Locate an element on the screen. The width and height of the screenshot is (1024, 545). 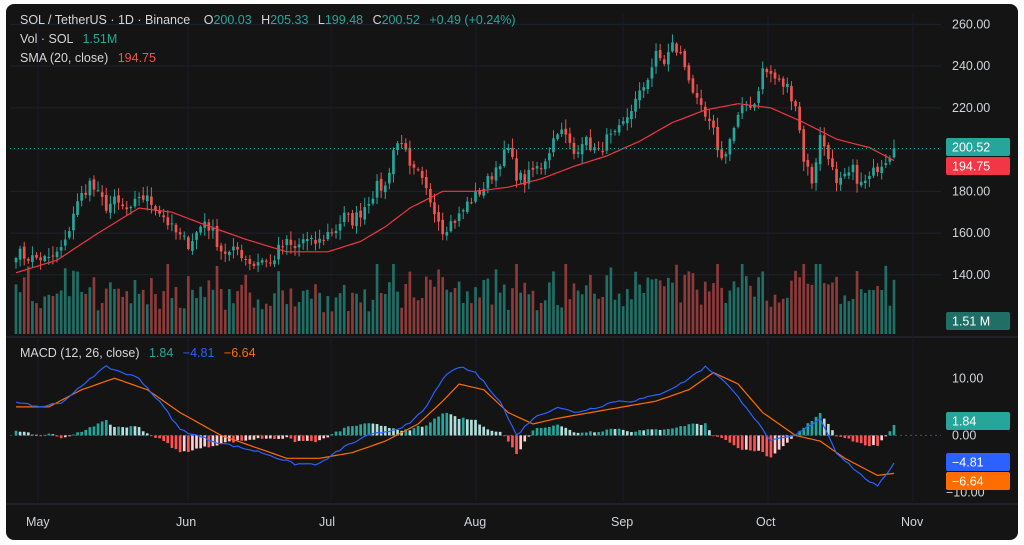
month-label: Oct is located at coordinates (766, 522).